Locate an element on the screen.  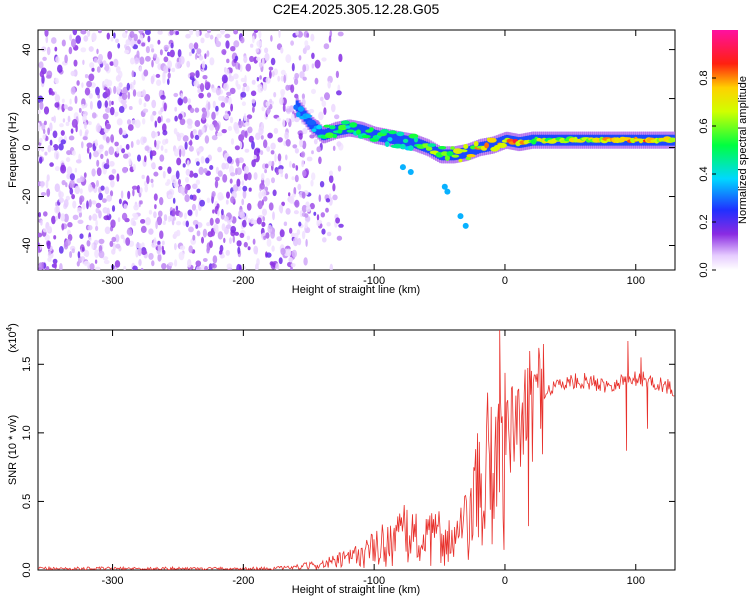
signal-cell is located at coordinates (330, 135).